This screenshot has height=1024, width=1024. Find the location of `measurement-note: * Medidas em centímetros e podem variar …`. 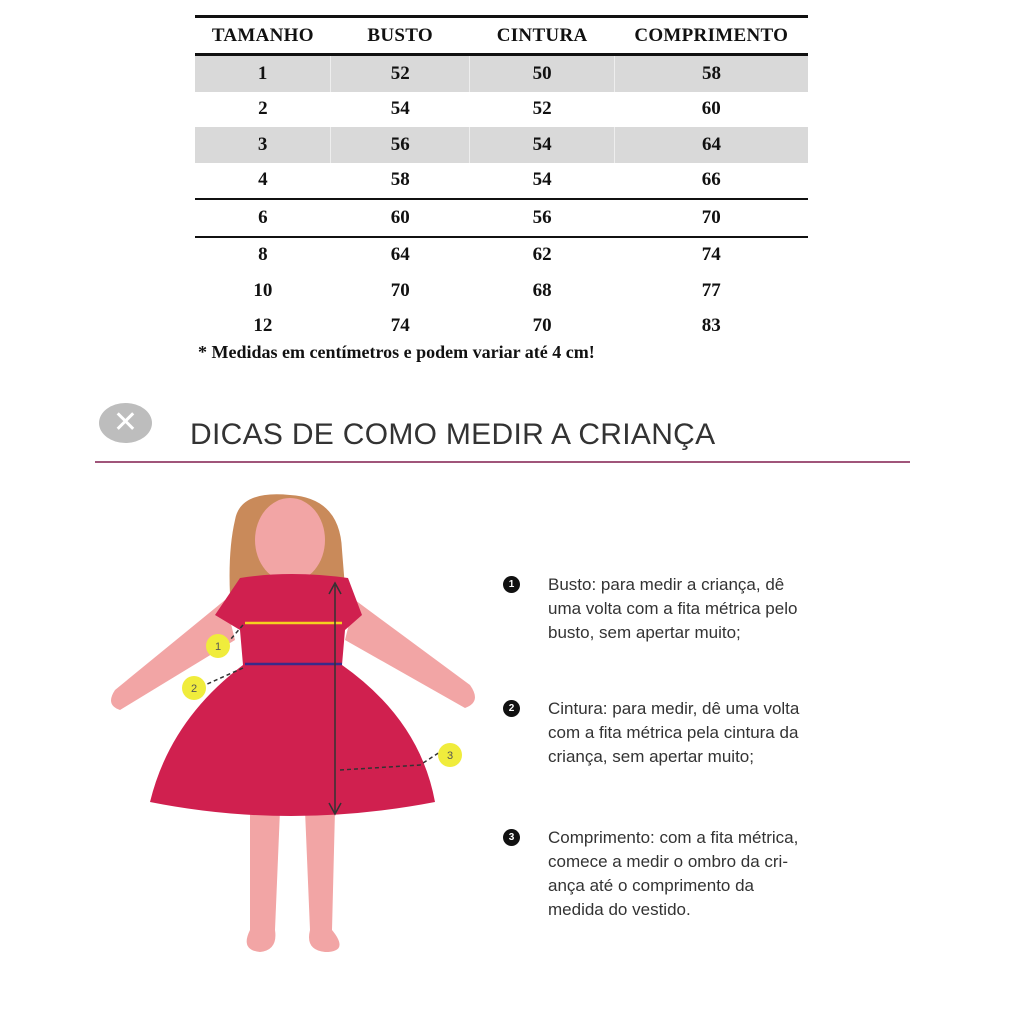

measurement-note: * Medidas em centímetros e podem variar … is located at coordinates (396, 352).